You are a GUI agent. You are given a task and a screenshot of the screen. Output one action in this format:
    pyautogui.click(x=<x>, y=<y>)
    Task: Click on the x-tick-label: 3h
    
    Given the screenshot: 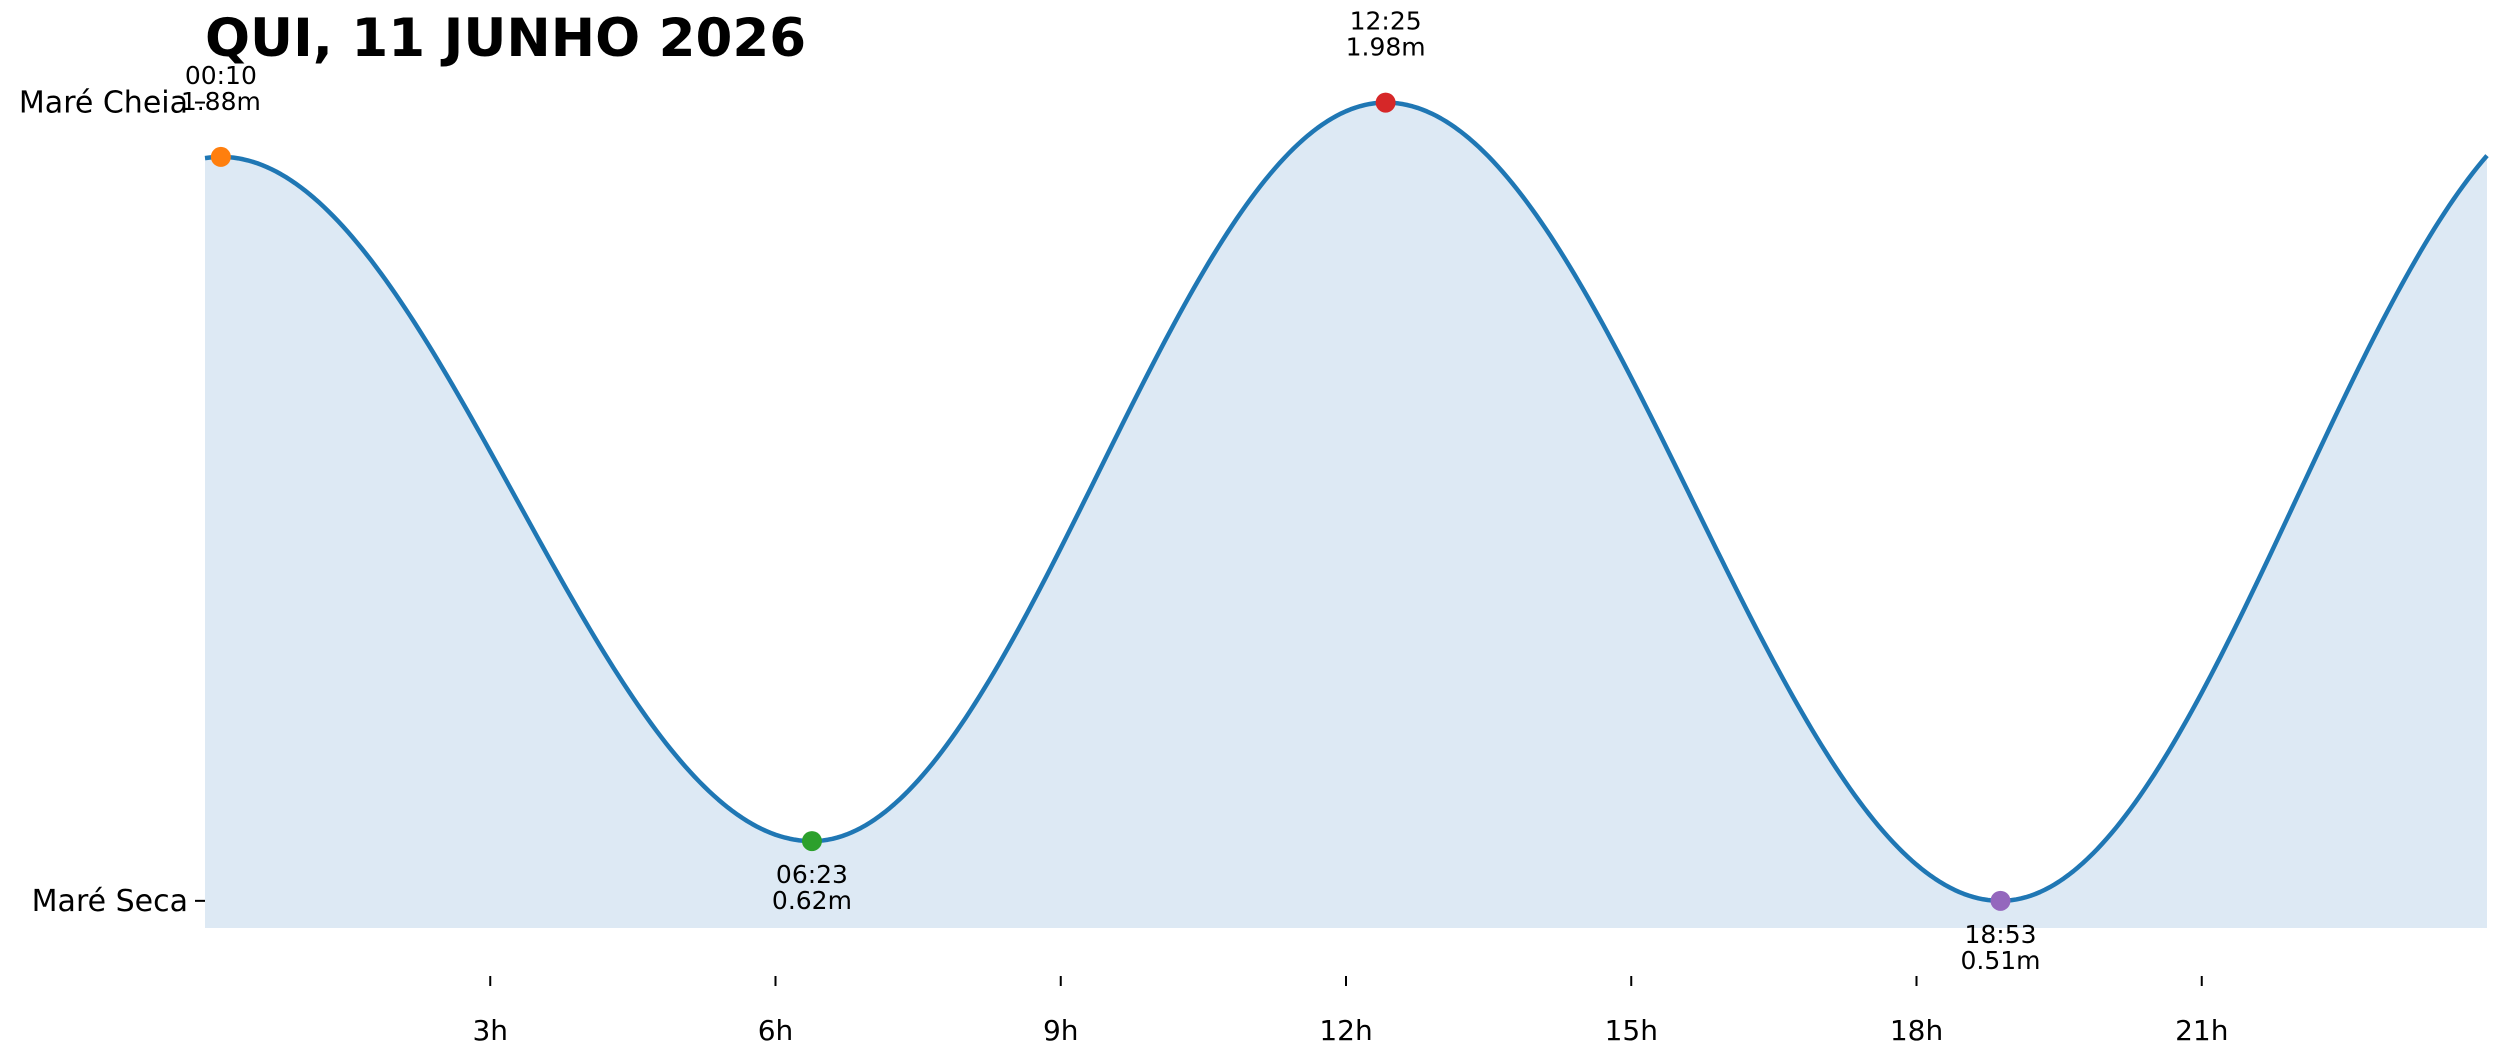 What is the action you would take?
    pyautogui.click(x=490, y=1030)
    